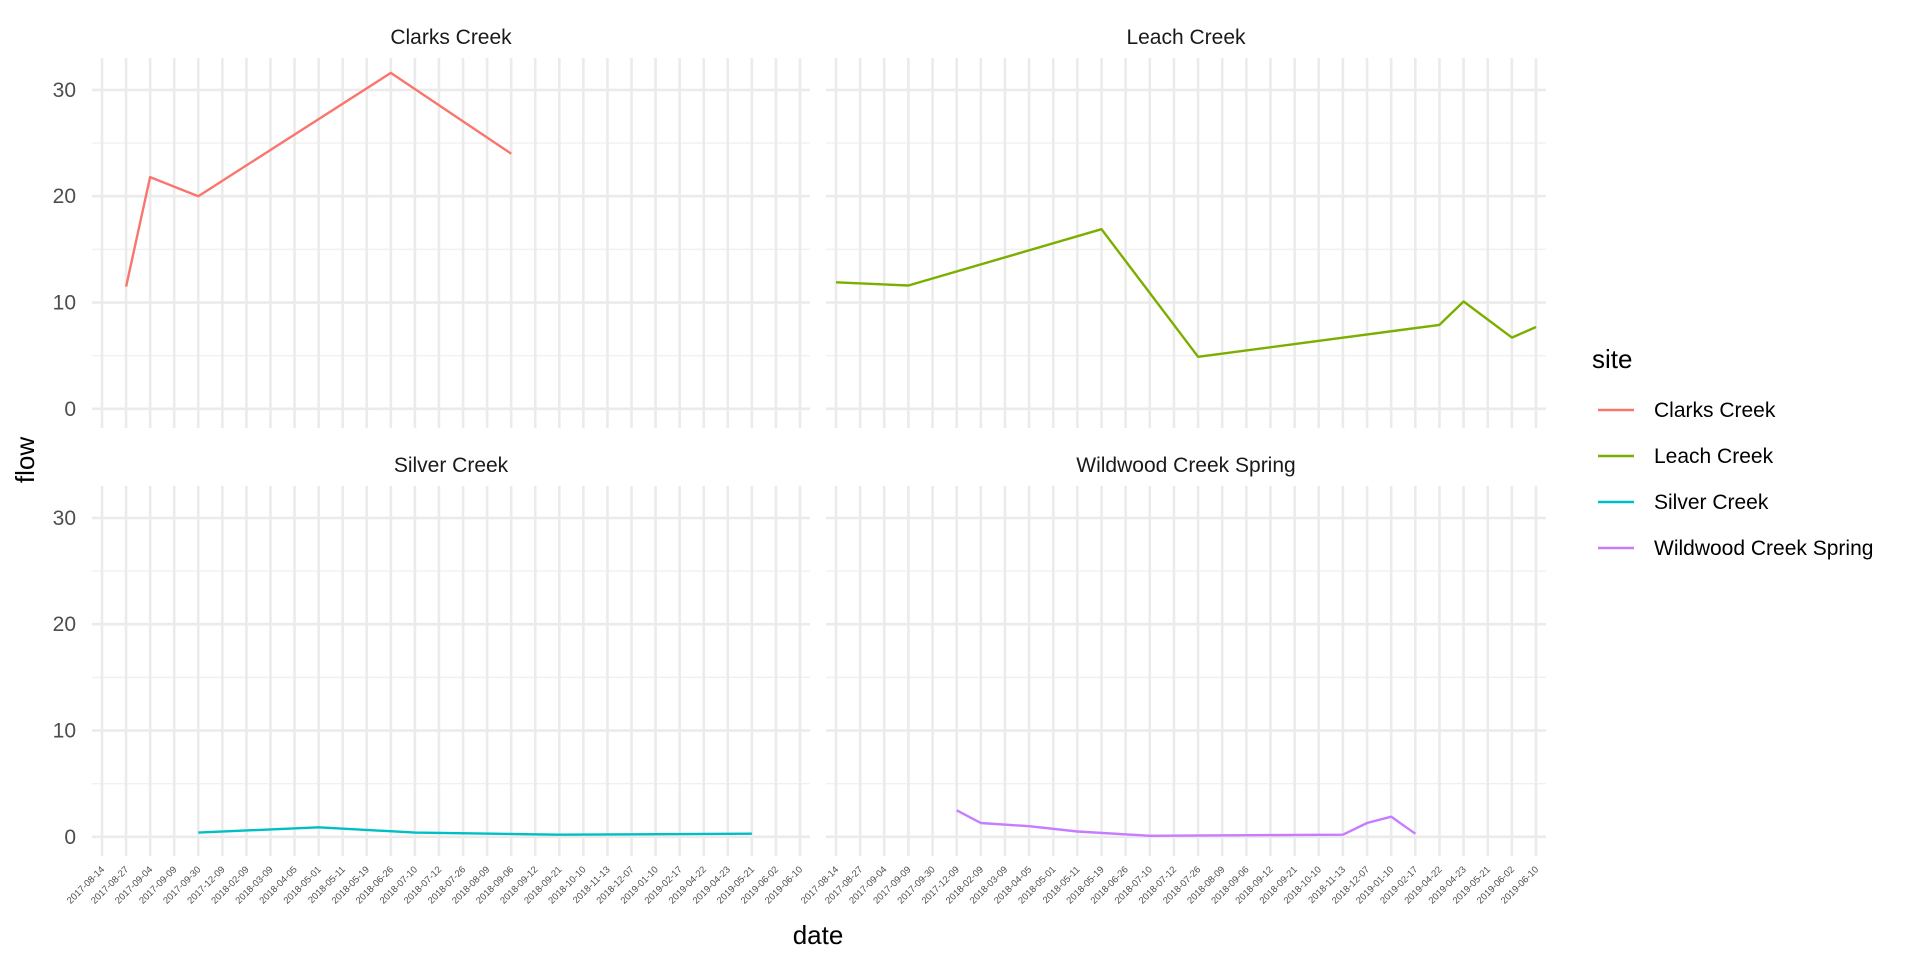  I want to click on series-line-silver-creek, so click(475, 831).